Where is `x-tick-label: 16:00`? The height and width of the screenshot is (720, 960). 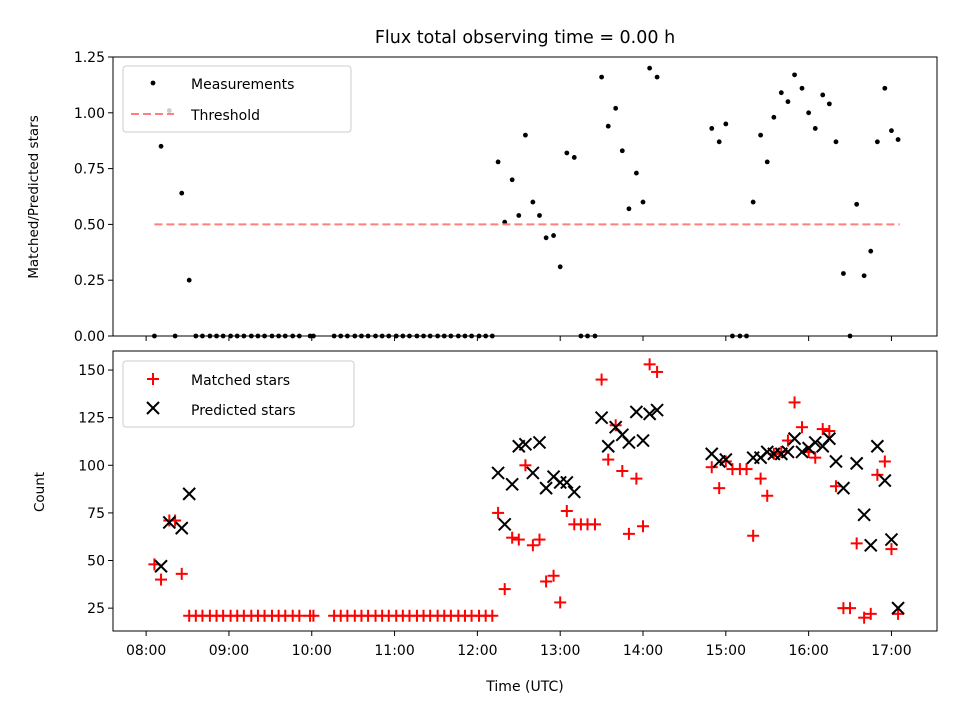
x-tick-label: 16:00 is located at coordinates (808, 651).